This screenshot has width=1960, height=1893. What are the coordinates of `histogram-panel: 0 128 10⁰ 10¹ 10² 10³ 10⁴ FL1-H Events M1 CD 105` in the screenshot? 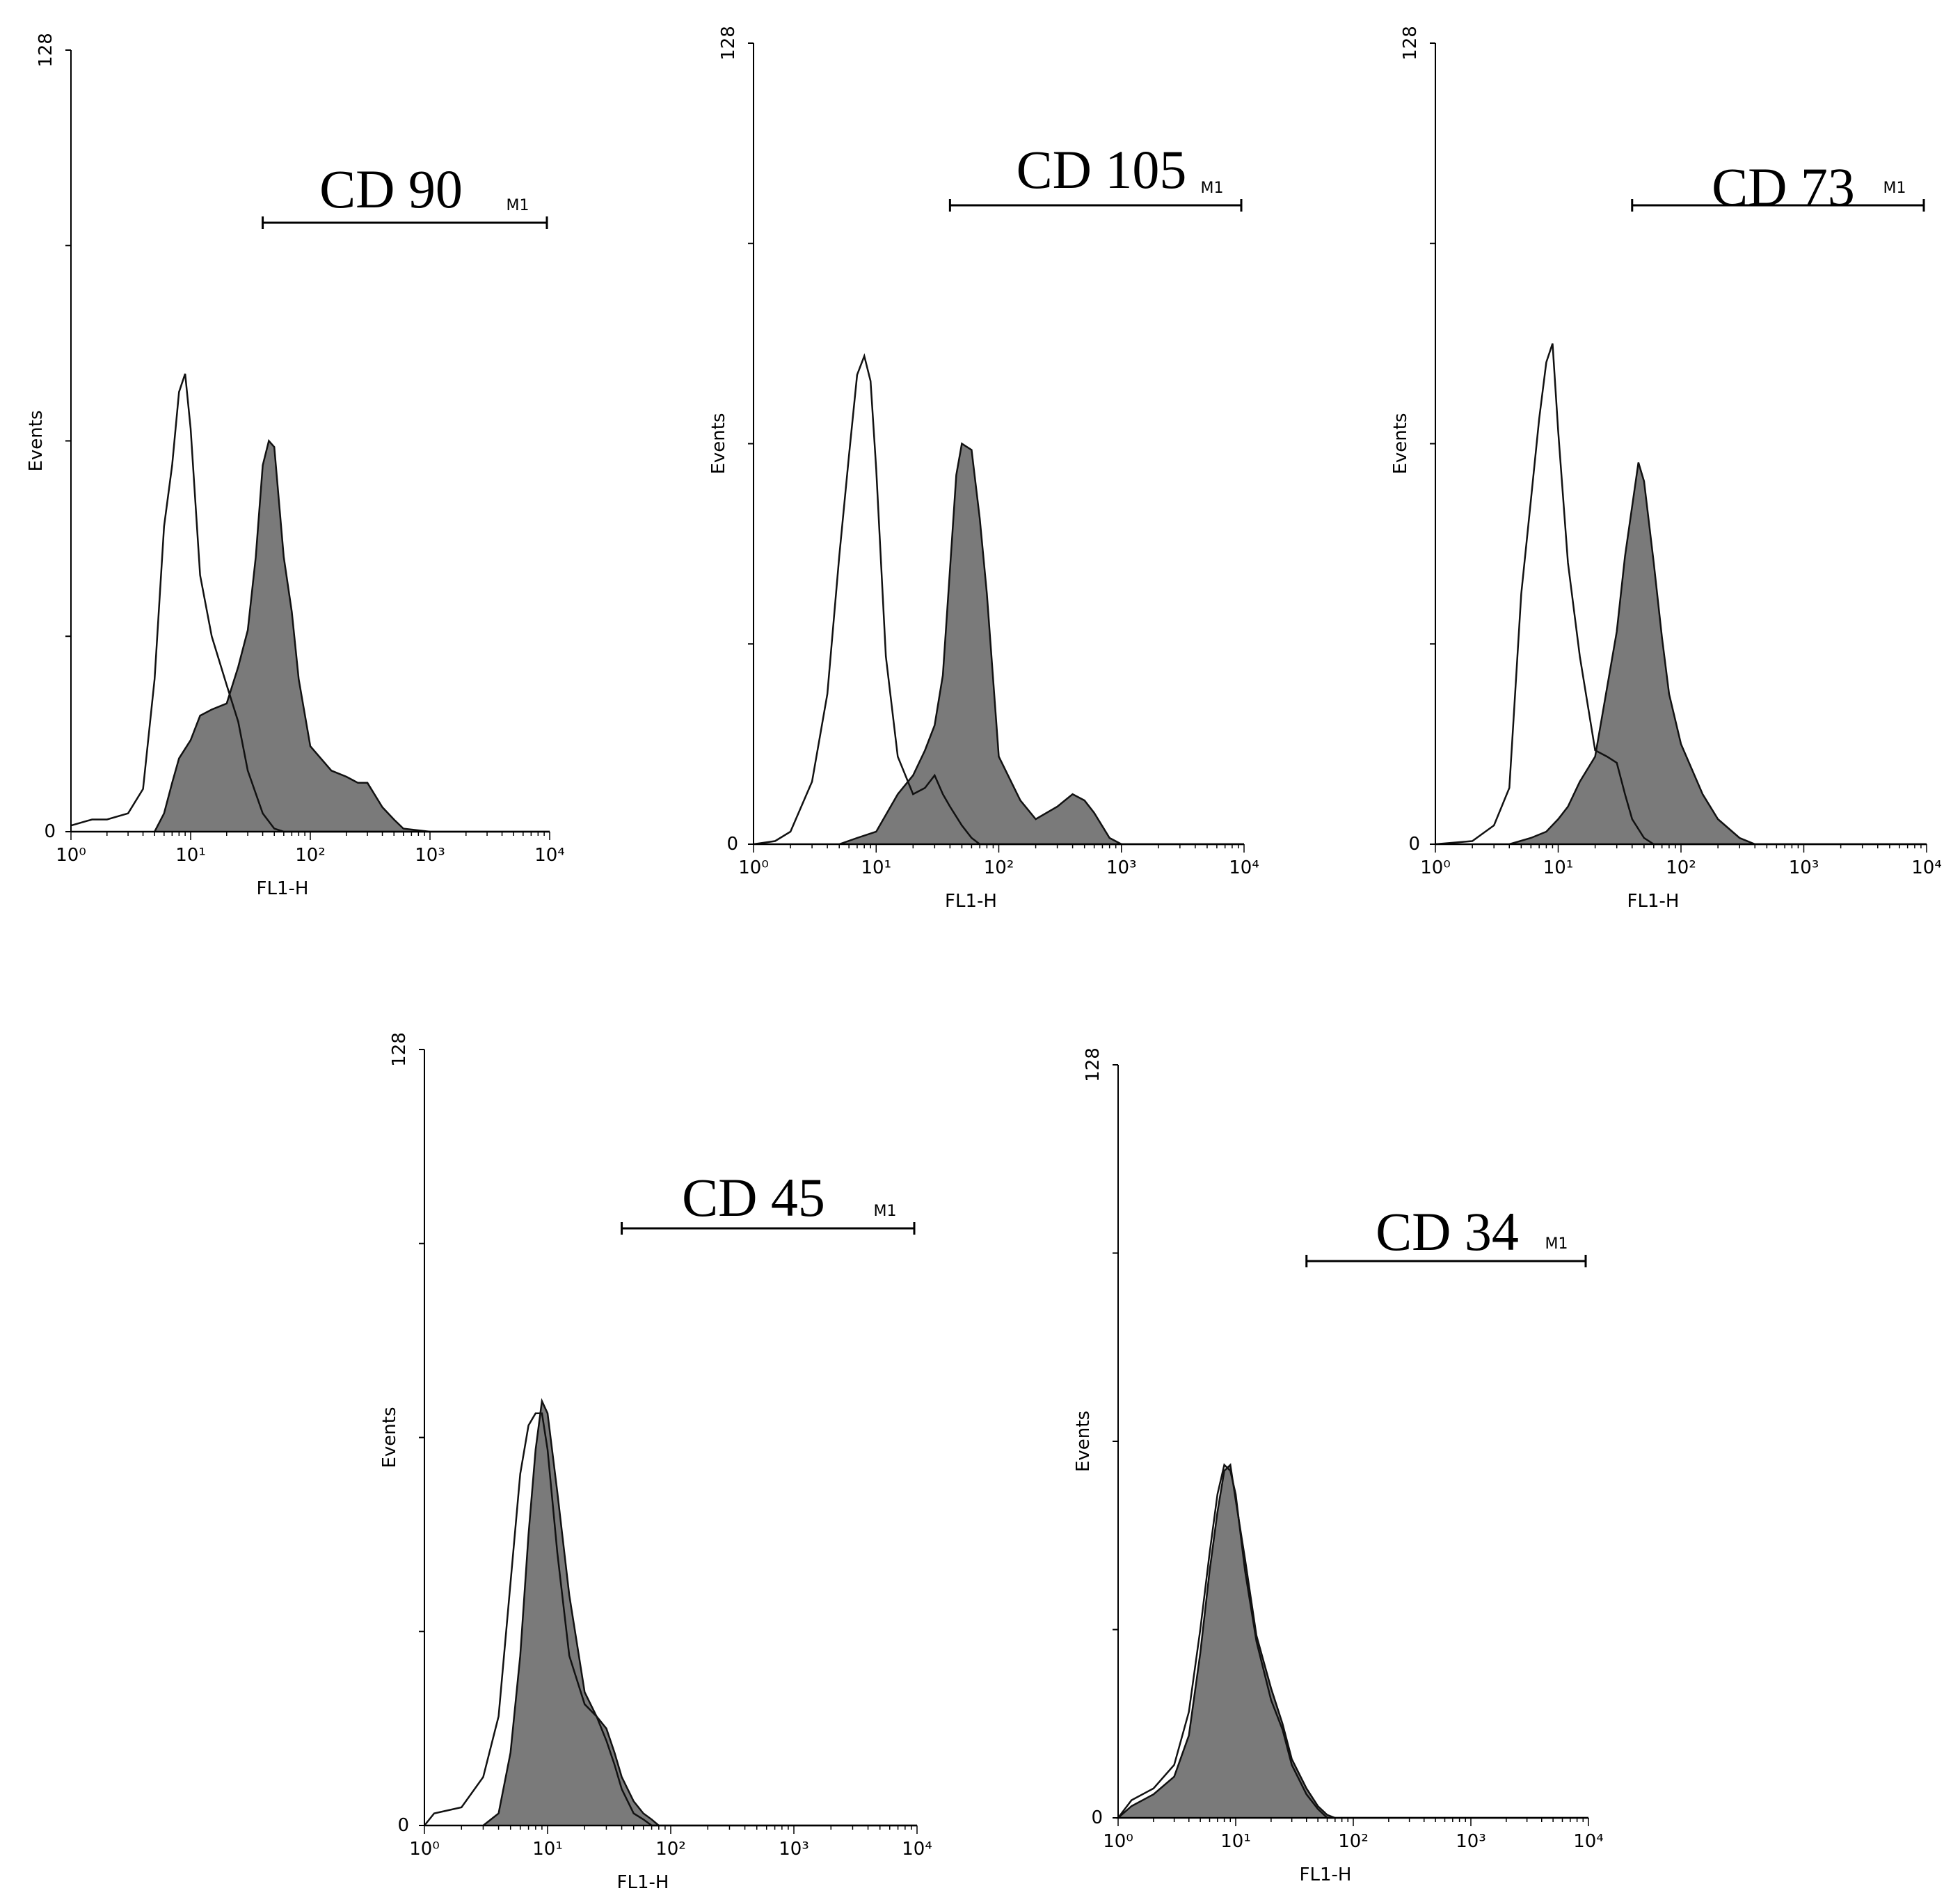 It's located at (983, 469).